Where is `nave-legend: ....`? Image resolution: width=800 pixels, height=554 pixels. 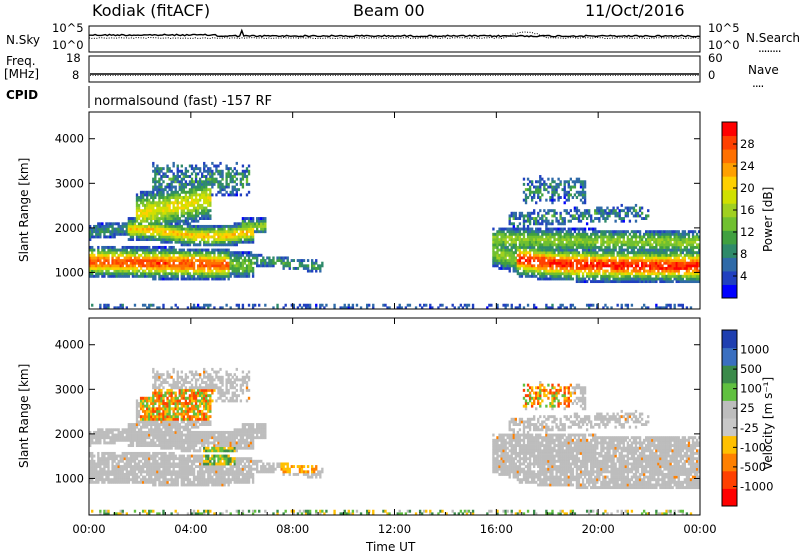 nave-legend: .... is located at coordinates (758, 83).